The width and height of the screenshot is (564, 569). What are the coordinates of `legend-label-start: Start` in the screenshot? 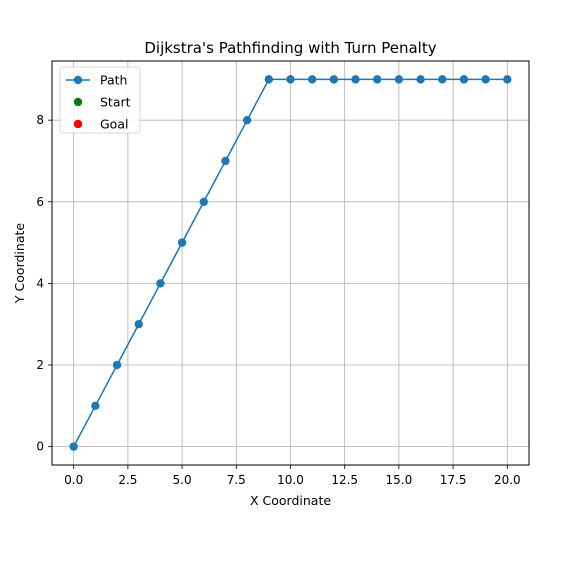 It's located at (115, 102).